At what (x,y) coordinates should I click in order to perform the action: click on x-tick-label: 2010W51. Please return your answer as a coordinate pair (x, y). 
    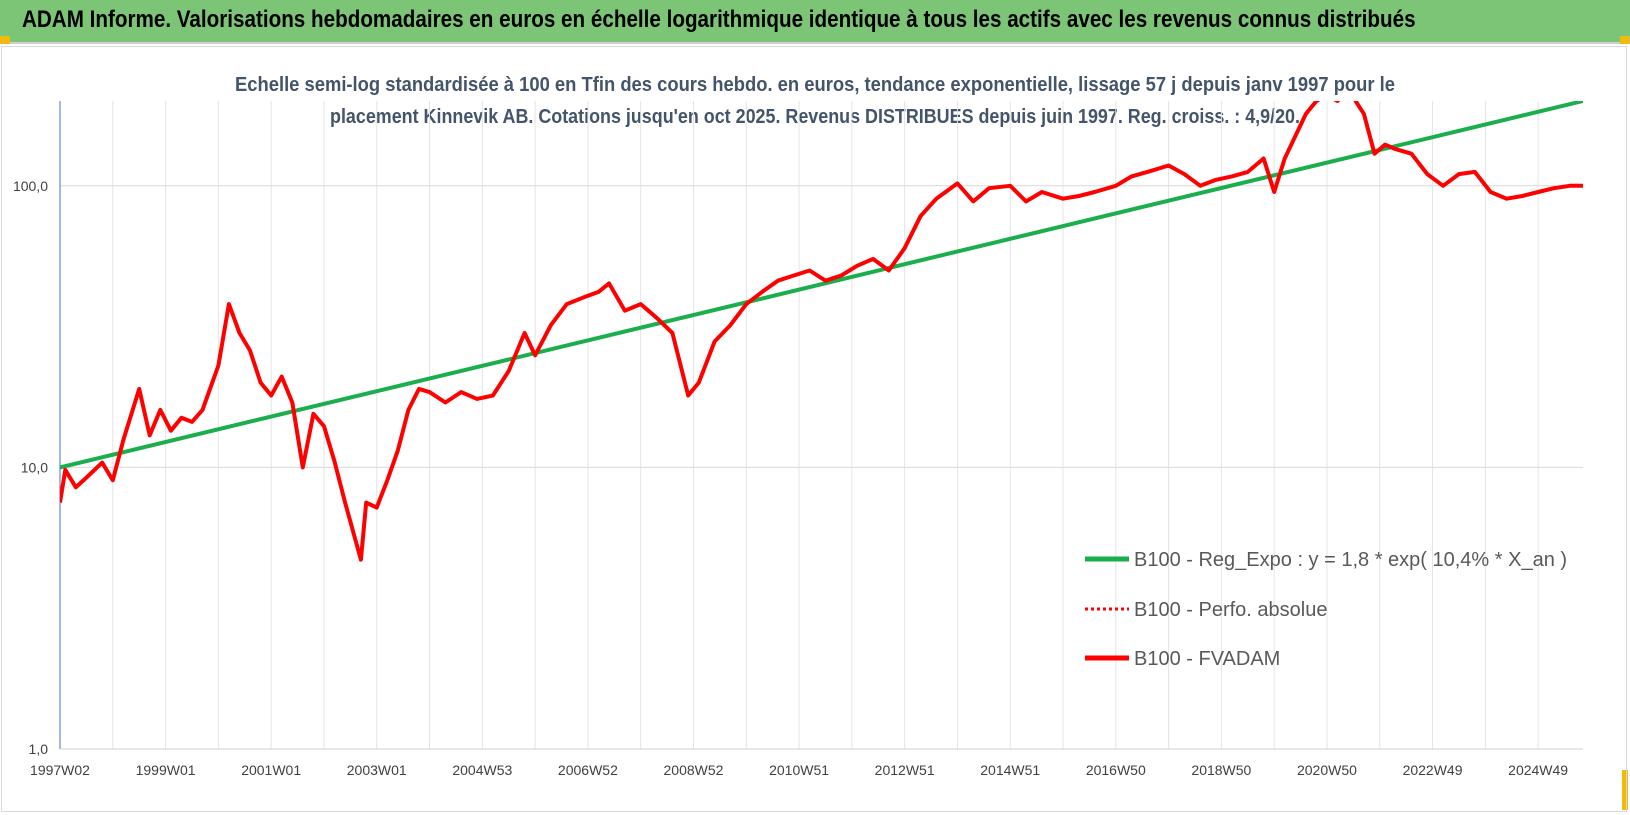
    Looking at the image, I should click on (799, 770).